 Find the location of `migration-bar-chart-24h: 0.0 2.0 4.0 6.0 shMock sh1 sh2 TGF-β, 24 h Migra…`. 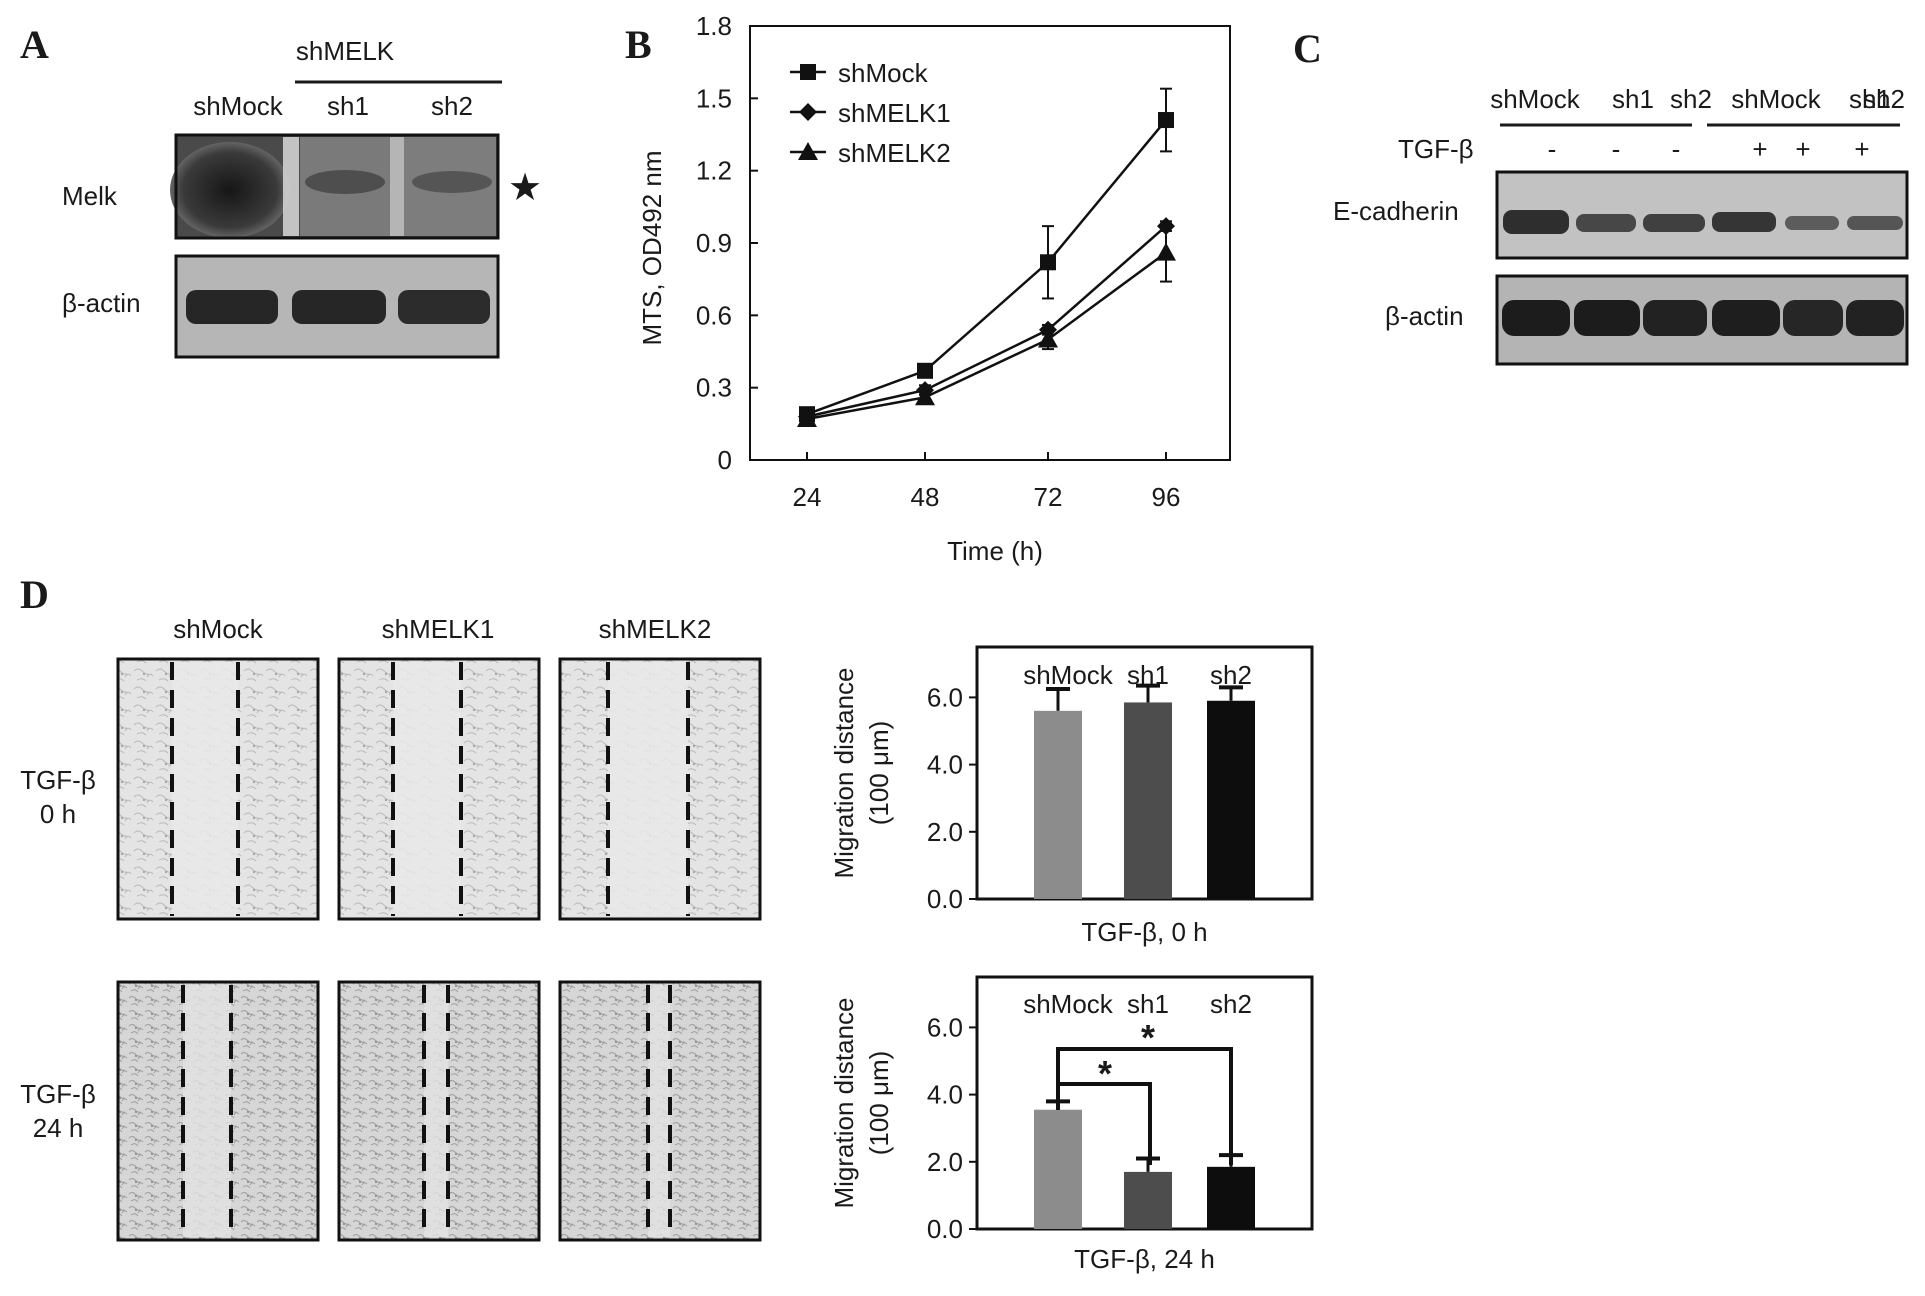

migration-bar-chart-24h: 0.0 2.0 4.0 6.0 shMock sh1 sh2 TGF-β, 24 h Migra… is located at coordinates (1071, 1124).